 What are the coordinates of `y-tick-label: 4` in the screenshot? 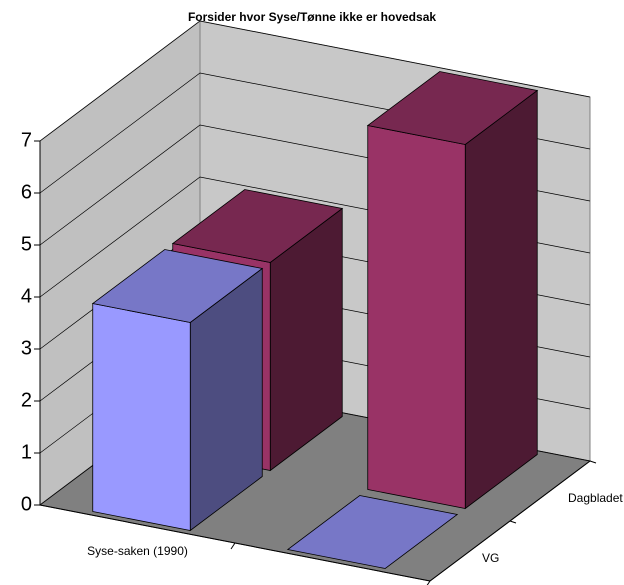 It's located at (26, 296).